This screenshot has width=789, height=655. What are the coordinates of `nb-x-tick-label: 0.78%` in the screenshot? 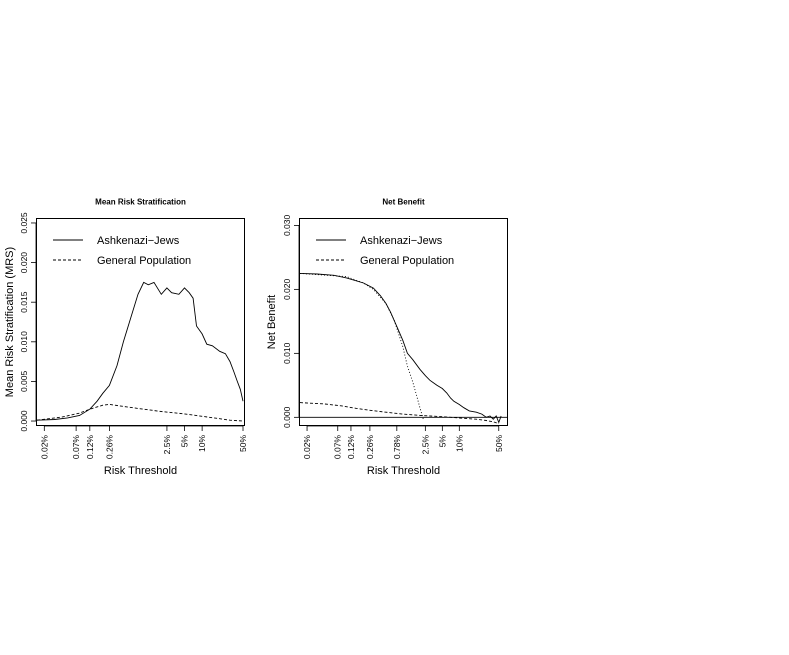 It's located at (397, 447).